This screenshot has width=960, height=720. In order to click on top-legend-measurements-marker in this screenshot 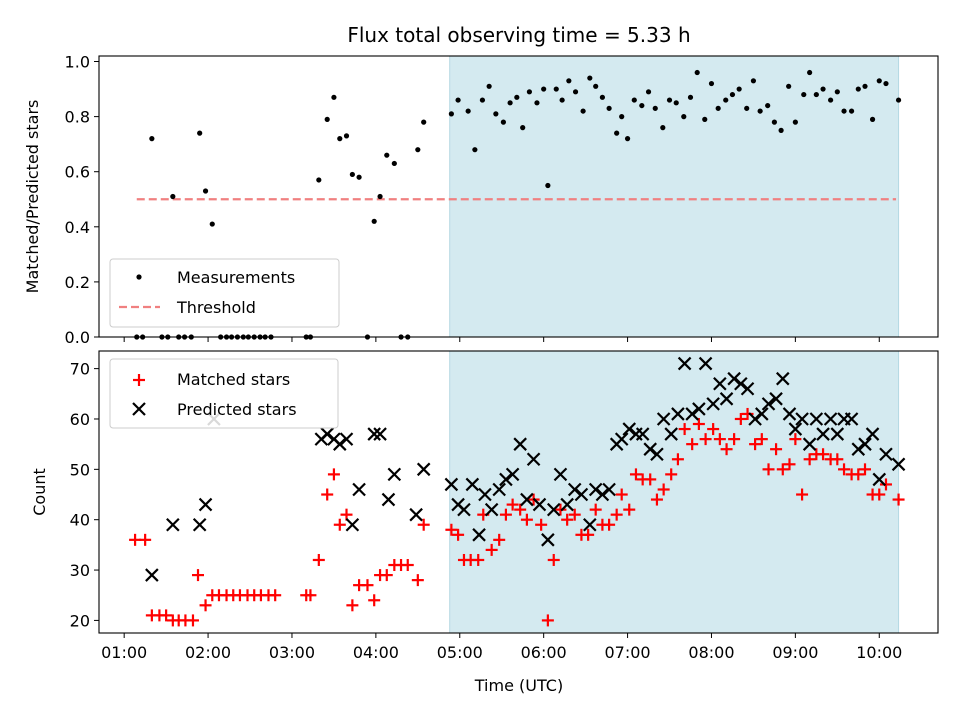, I will do `click(139, 277)`.